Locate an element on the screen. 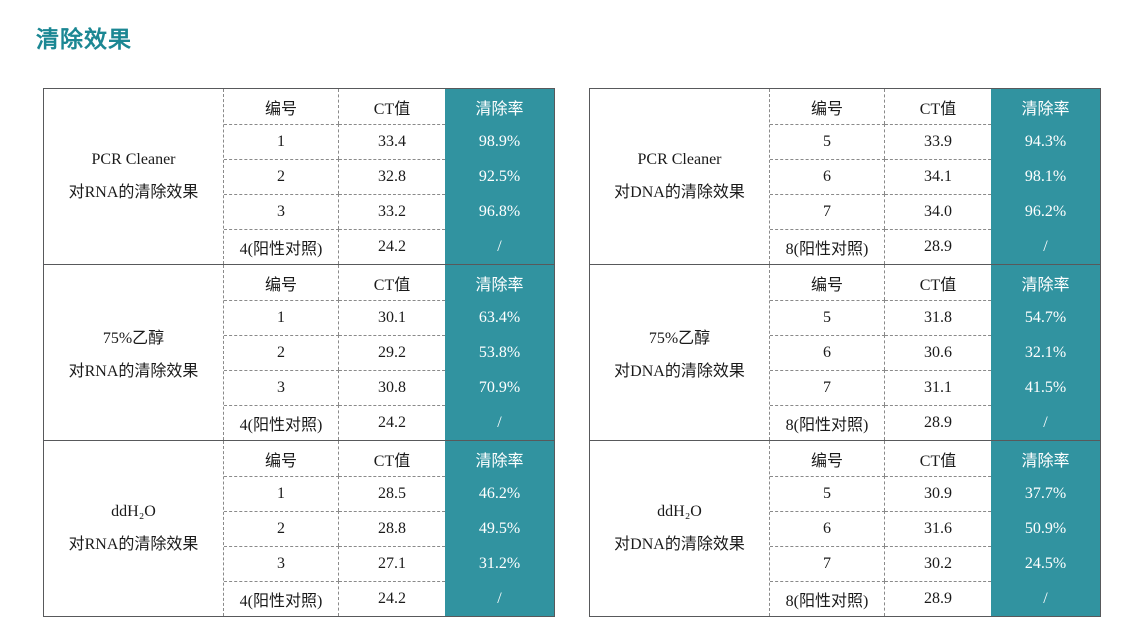  cell-ct-value: 31.8 is located at coordinates (938, 317).